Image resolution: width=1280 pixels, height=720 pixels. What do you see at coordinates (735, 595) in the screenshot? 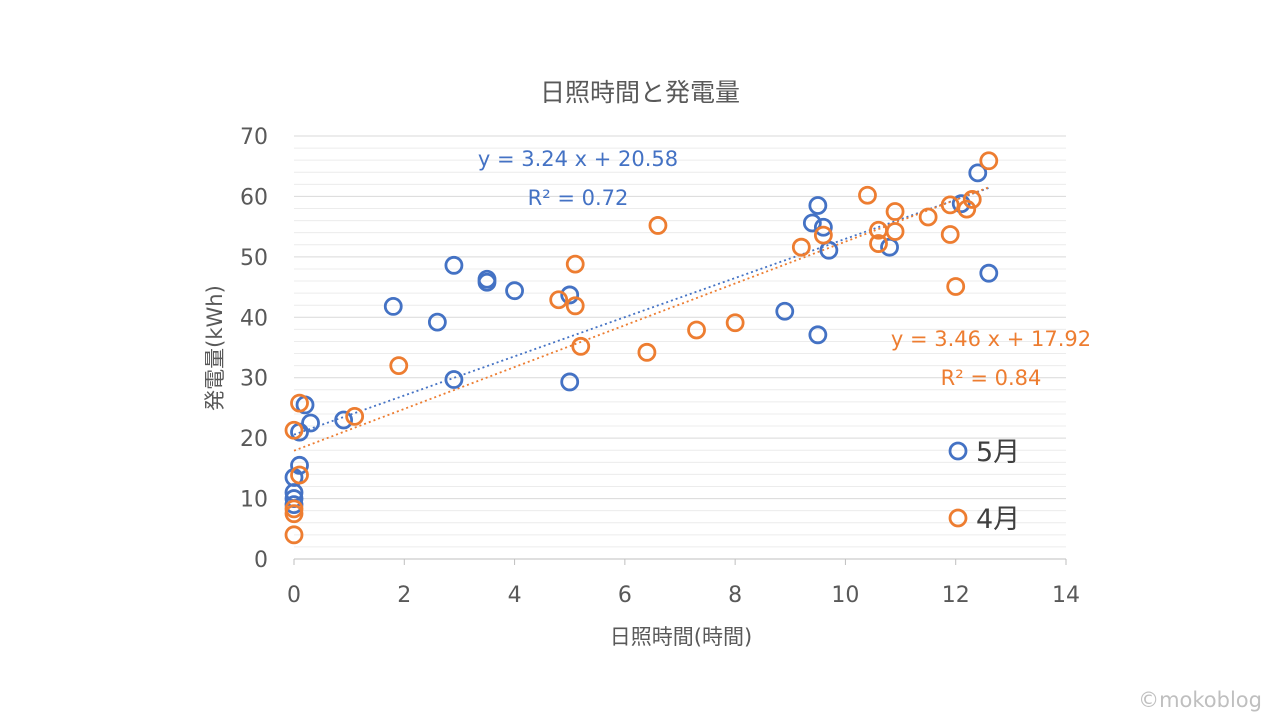
I see `x-tick-label: 8` at bounding box center [735, 595].